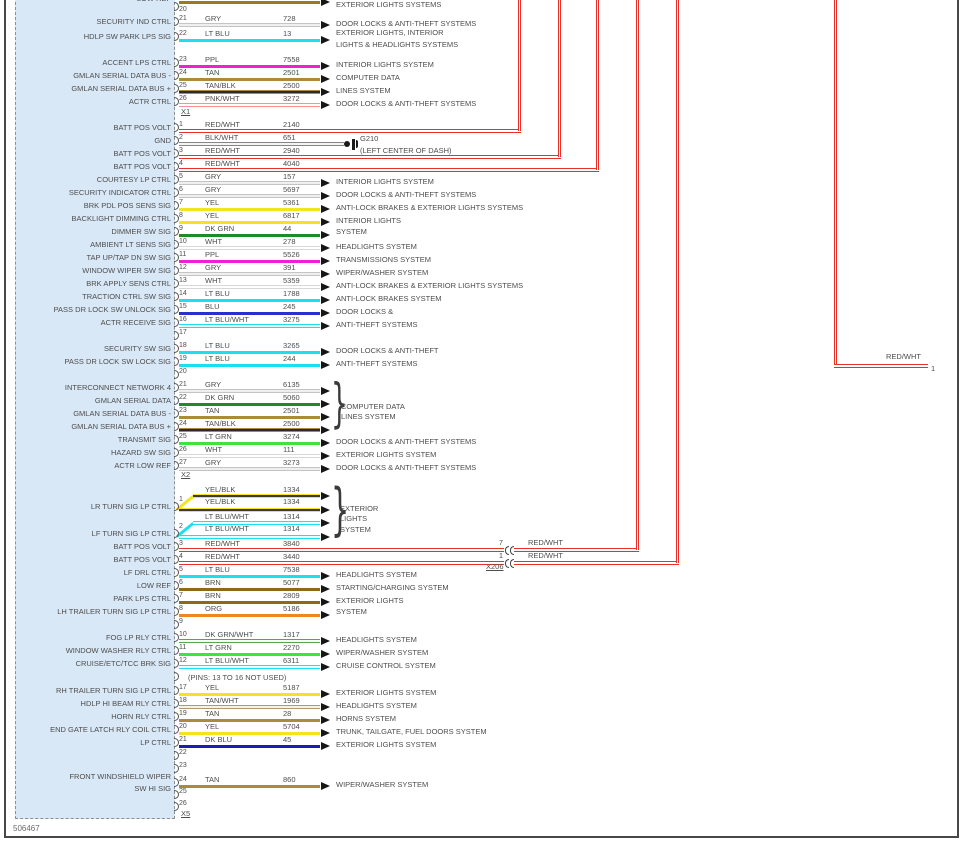  What do you see at coordinates (291, 202) in the screenshot?
I see `circuit-number: 5361` at bounding box center [291, 202].